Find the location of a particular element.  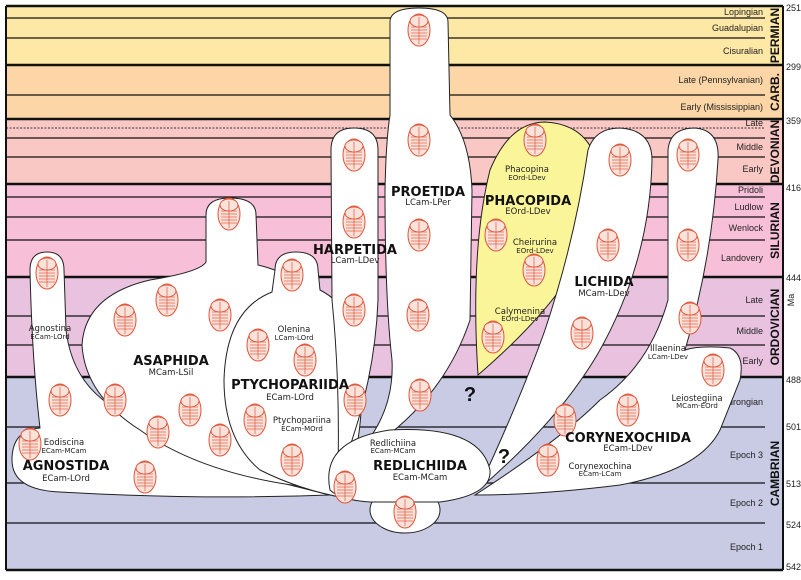

order-ptychopariida-range: ECam-LOrd is located at coordinates (290, 398).